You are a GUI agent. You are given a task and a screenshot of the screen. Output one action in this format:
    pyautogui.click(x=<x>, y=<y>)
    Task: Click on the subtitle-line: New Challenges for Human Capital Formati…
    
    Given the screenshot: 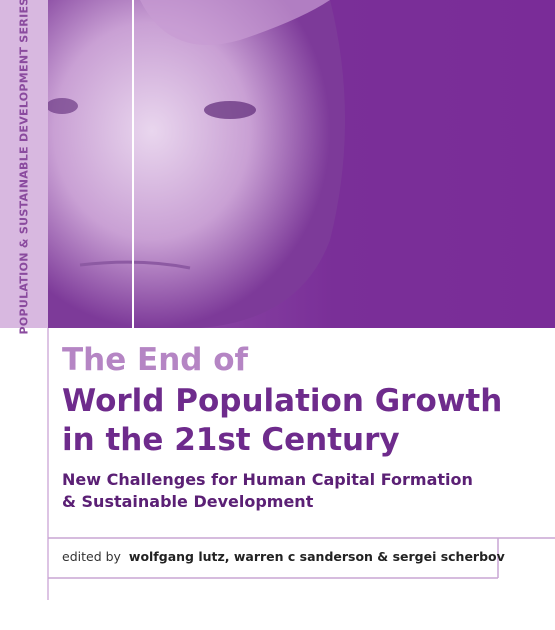 What is the action you would take?
    pyautogui.click(x=267, y=479)
    